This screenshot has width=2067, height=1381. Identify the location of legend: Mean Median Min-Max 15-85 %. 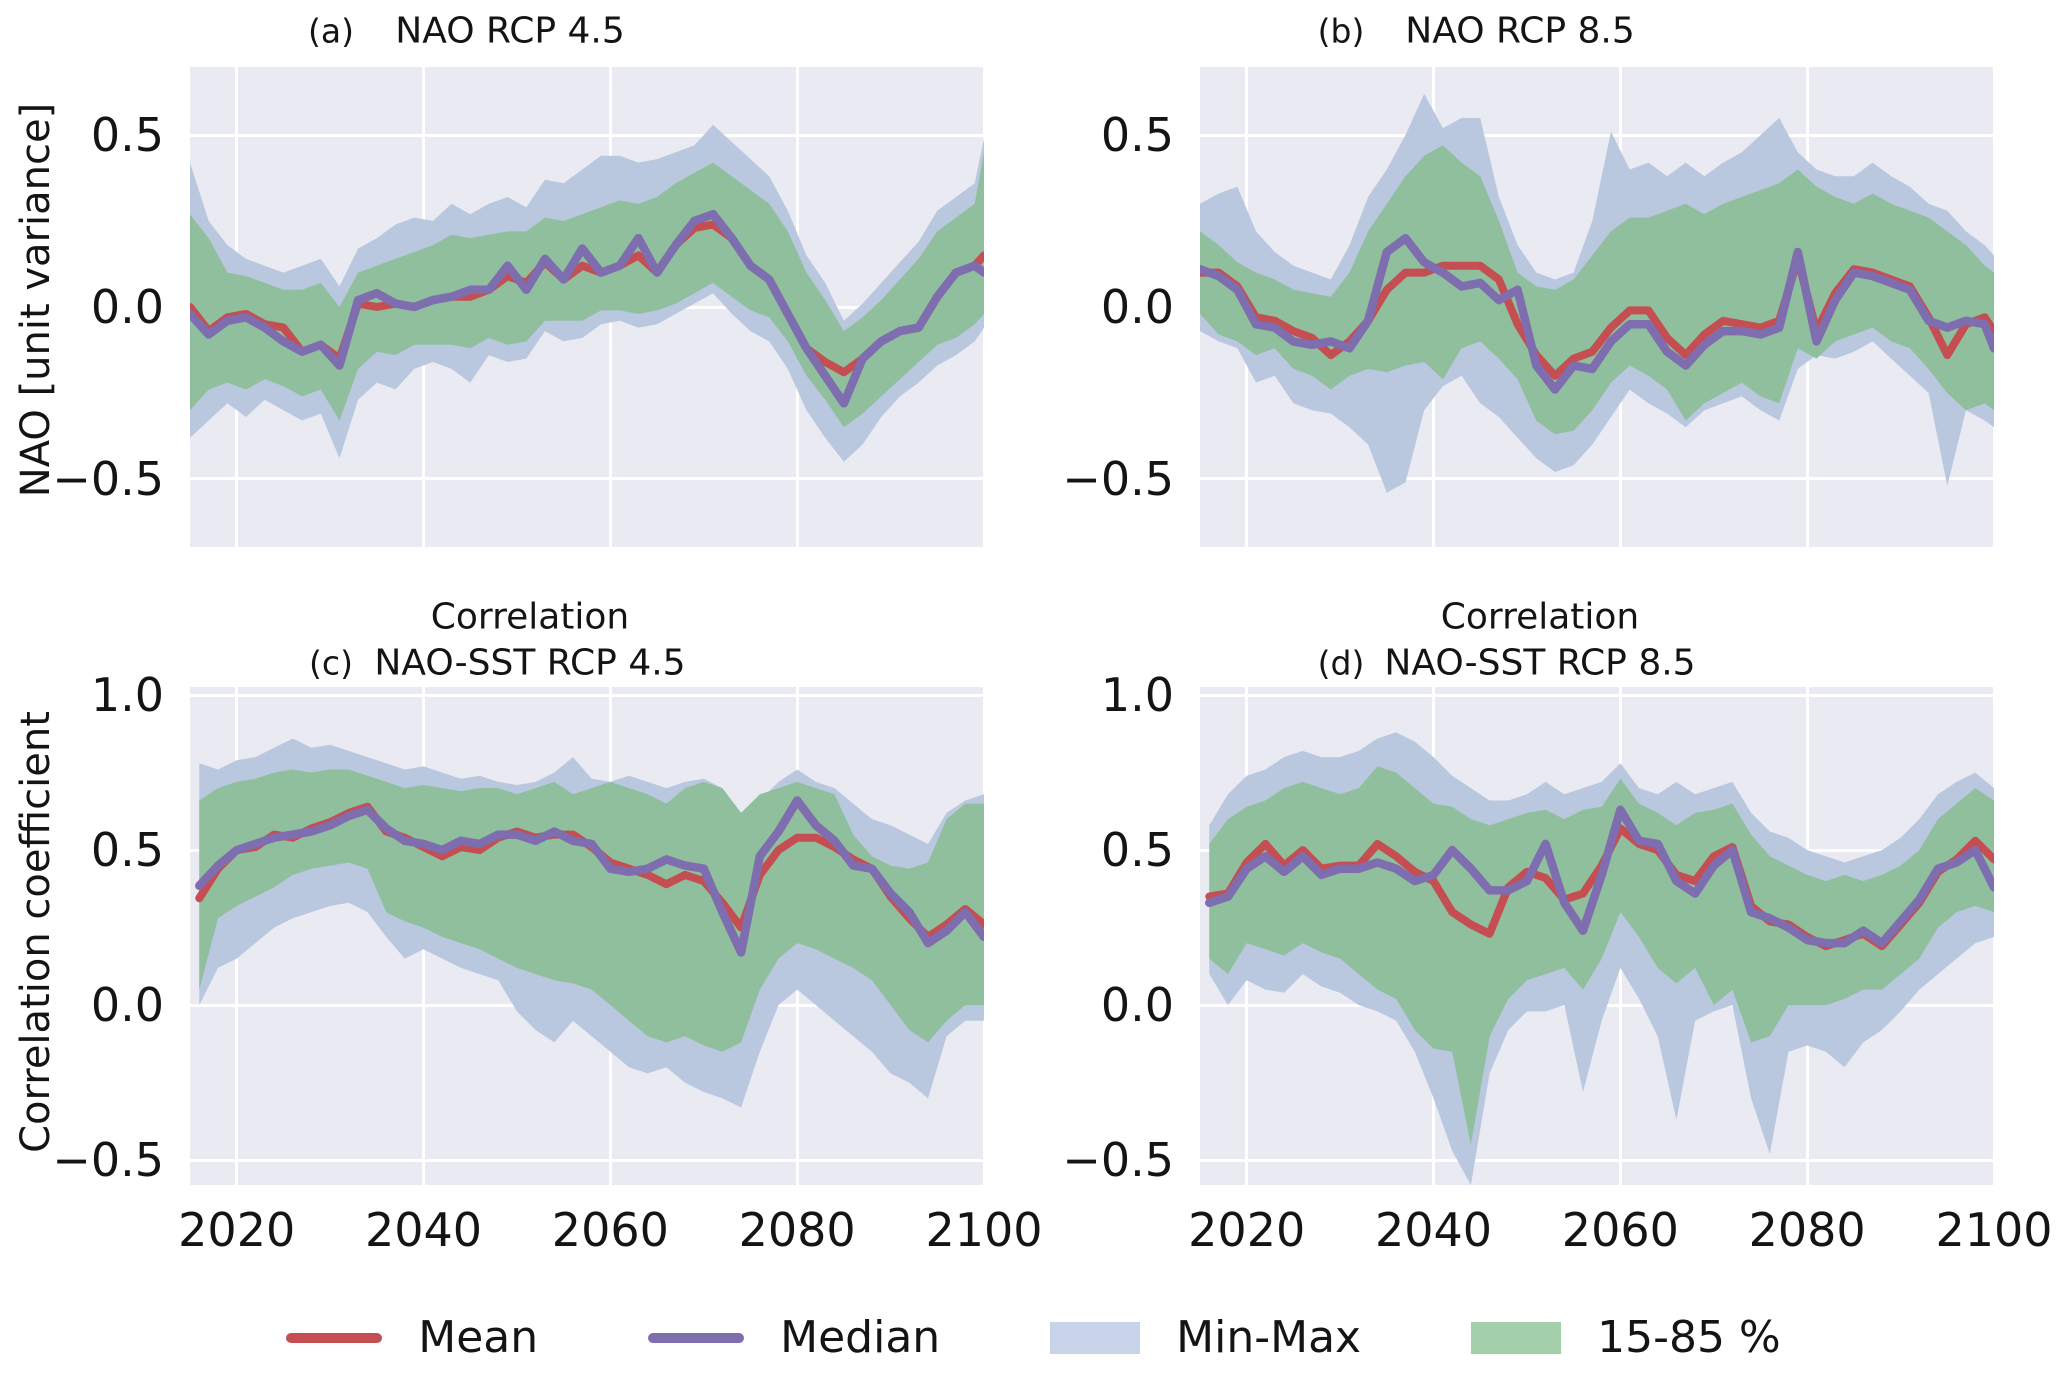
(1033, 1337).